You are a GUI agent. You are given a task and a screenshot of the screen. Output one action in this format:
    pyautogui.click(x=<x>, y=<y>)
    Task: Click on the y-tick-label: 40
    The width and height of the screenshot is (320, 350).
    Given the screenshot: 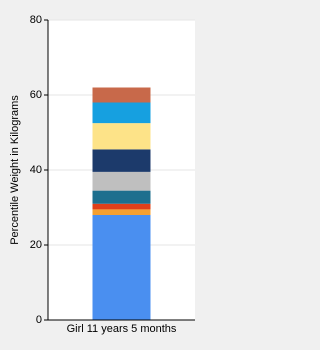 What is the action you would take?
    pyautogui.click(x=36, y=170)
    